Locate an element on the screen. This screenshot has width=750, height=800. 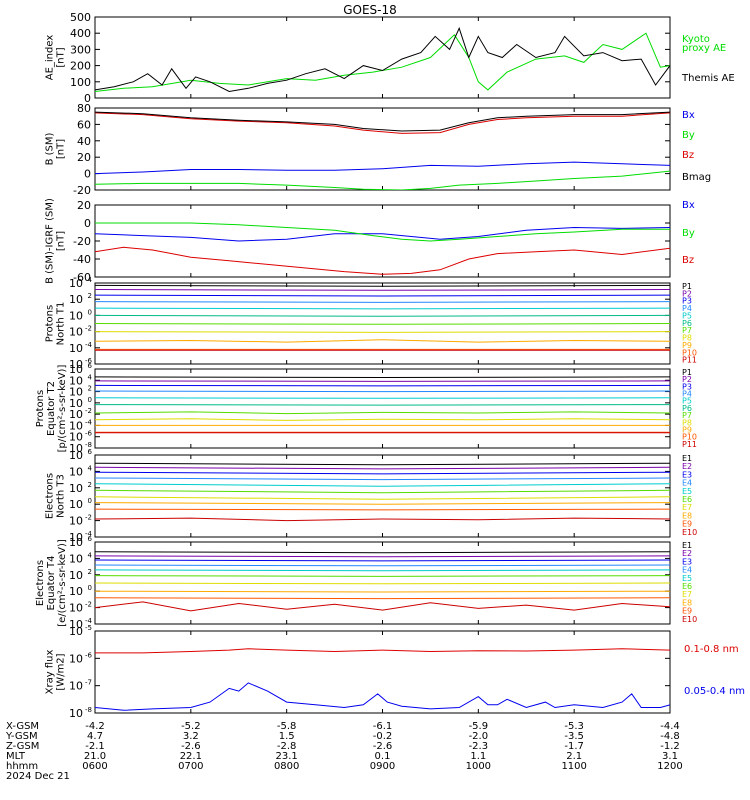
legend-entry: E5 is located at coordinates (687, 578).